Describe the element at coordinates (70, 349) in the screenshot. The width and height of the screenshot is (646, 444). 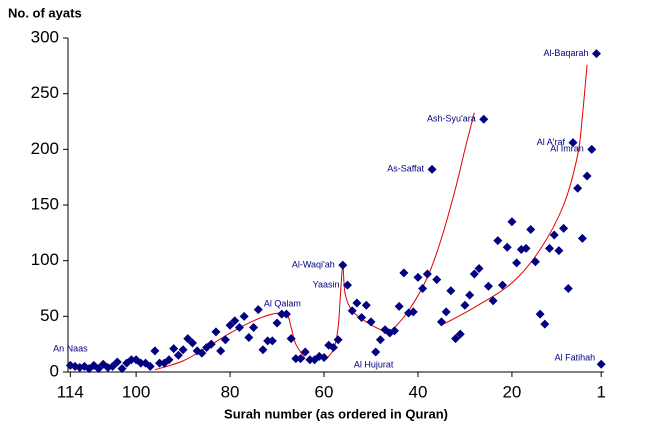
I see `point-label: An Naas` at that location.